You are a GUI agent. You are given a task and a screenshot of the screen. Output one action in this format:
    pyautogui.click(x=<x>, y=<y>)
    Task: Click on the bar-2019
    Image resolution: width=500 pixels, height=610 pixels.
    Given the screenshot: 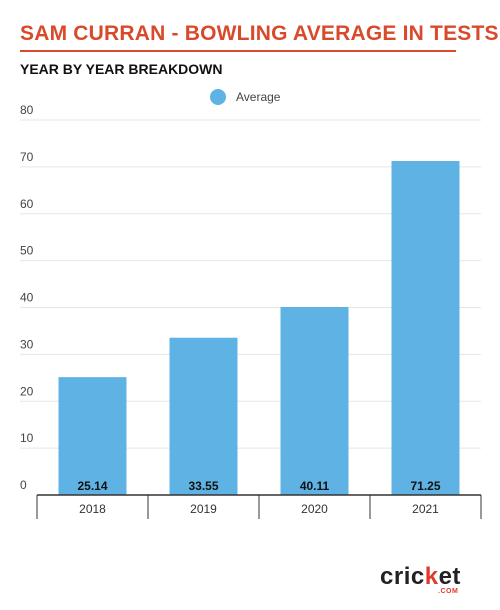 What is the action you would take?
    pyautogui.click(x=203, y=416)
    